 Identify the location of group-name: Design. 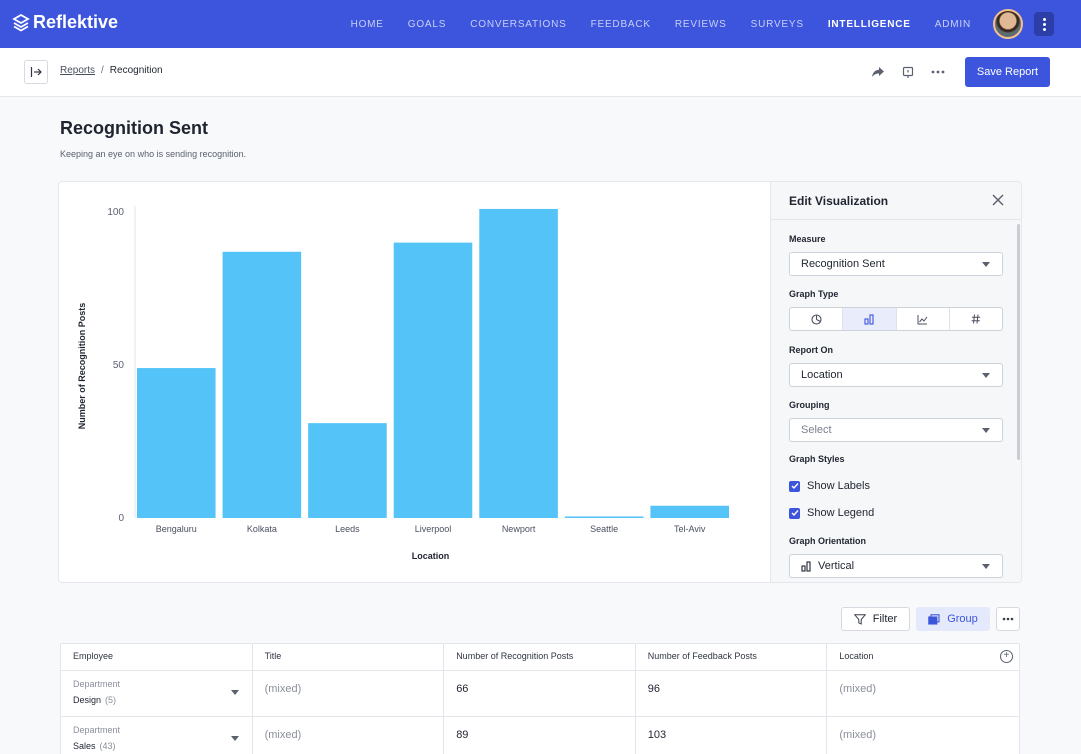
(87, 700).